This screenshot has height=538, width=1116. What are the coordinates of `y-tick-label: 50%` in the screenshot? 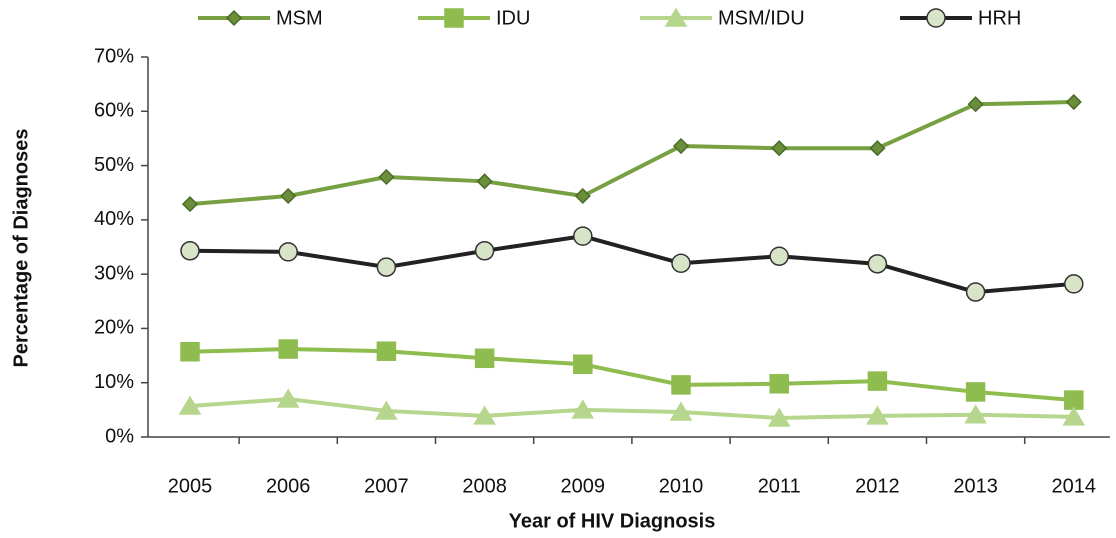 It's located at (114, 165).